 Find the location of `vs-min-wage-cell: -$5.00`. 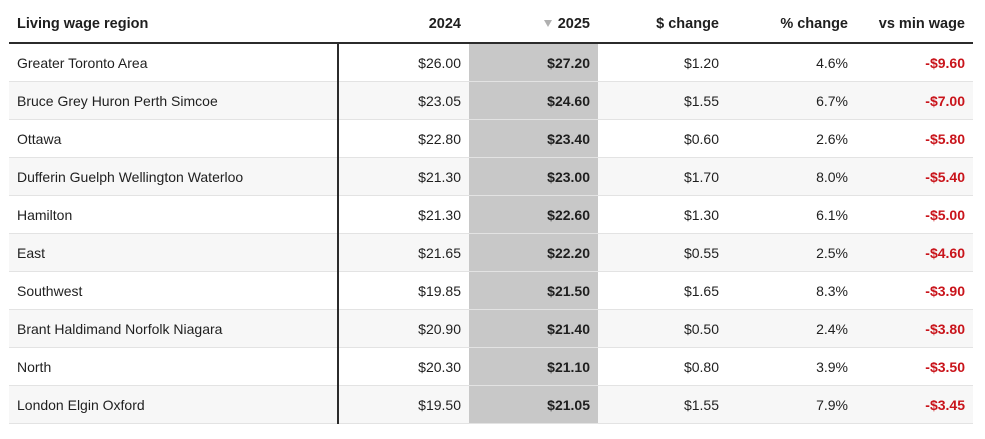

vs-min-wage-cell: -$5.00 is located at coordinates (914, 214).